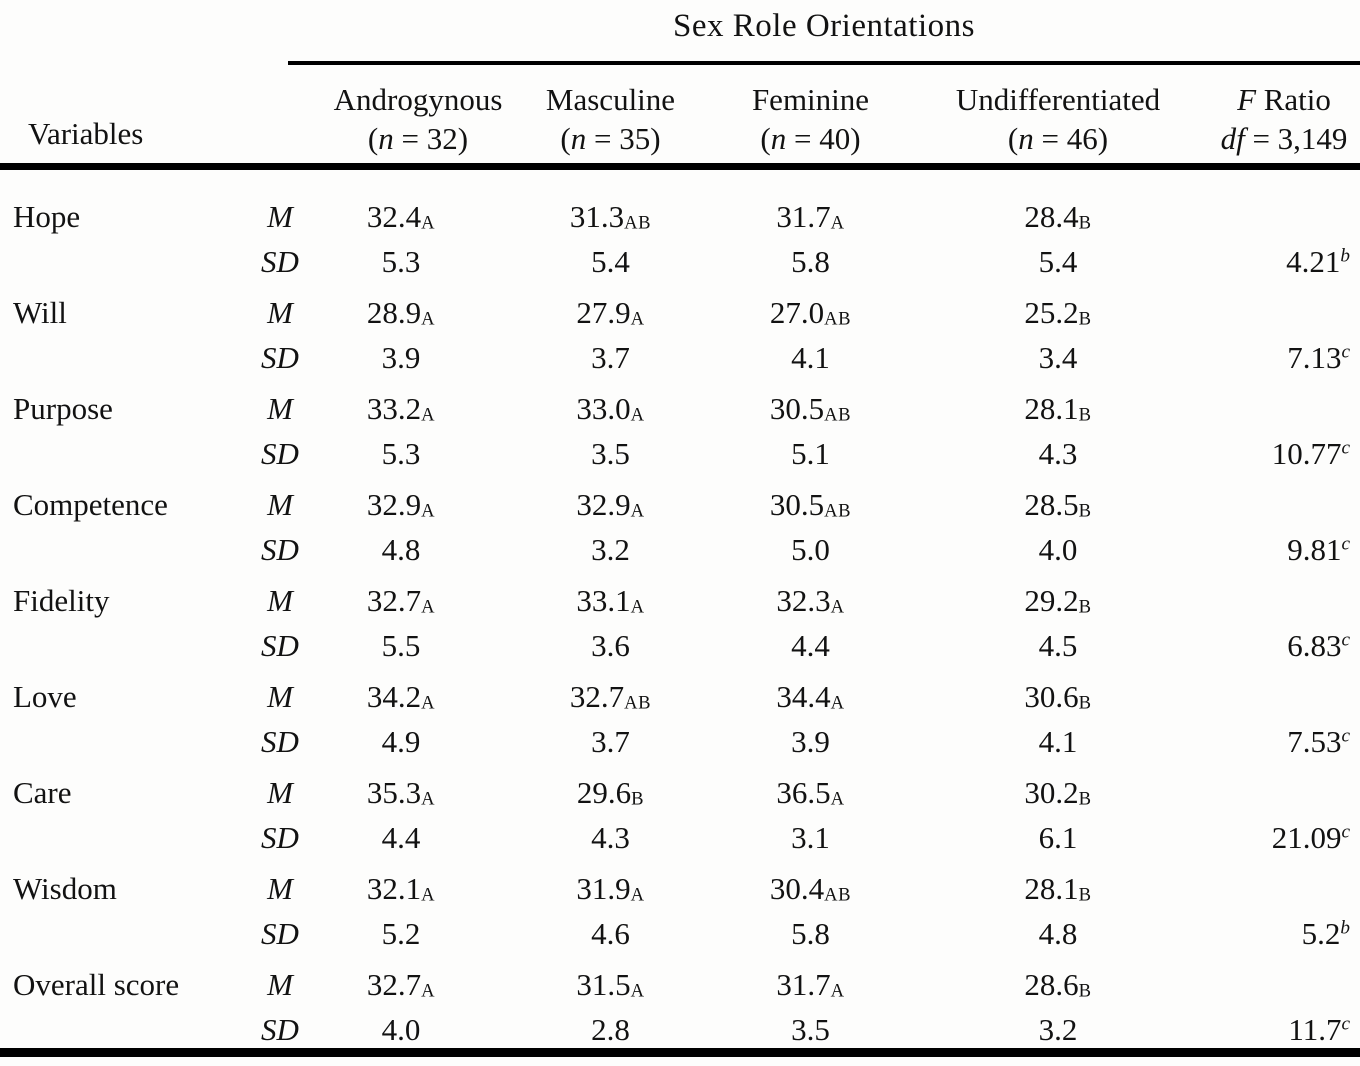 The image size is (1360, 1066). What do you see at coordinates (1058, 549) in the screenshot?
I see `sd-value: 4.0` at bounding box center [1058, 549].